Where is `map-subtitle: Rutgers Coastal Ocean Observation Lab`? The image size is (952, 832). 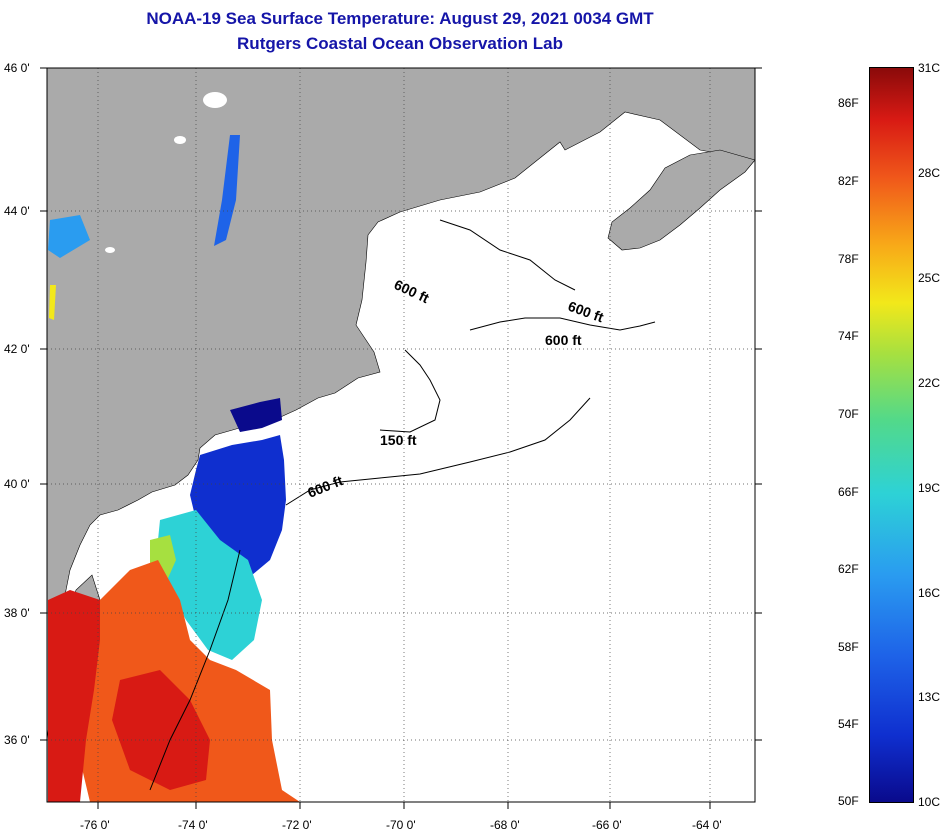 map-subtitle: Rutgers Coastal Ocean Observation Lab is located at coordinates (400, 43).